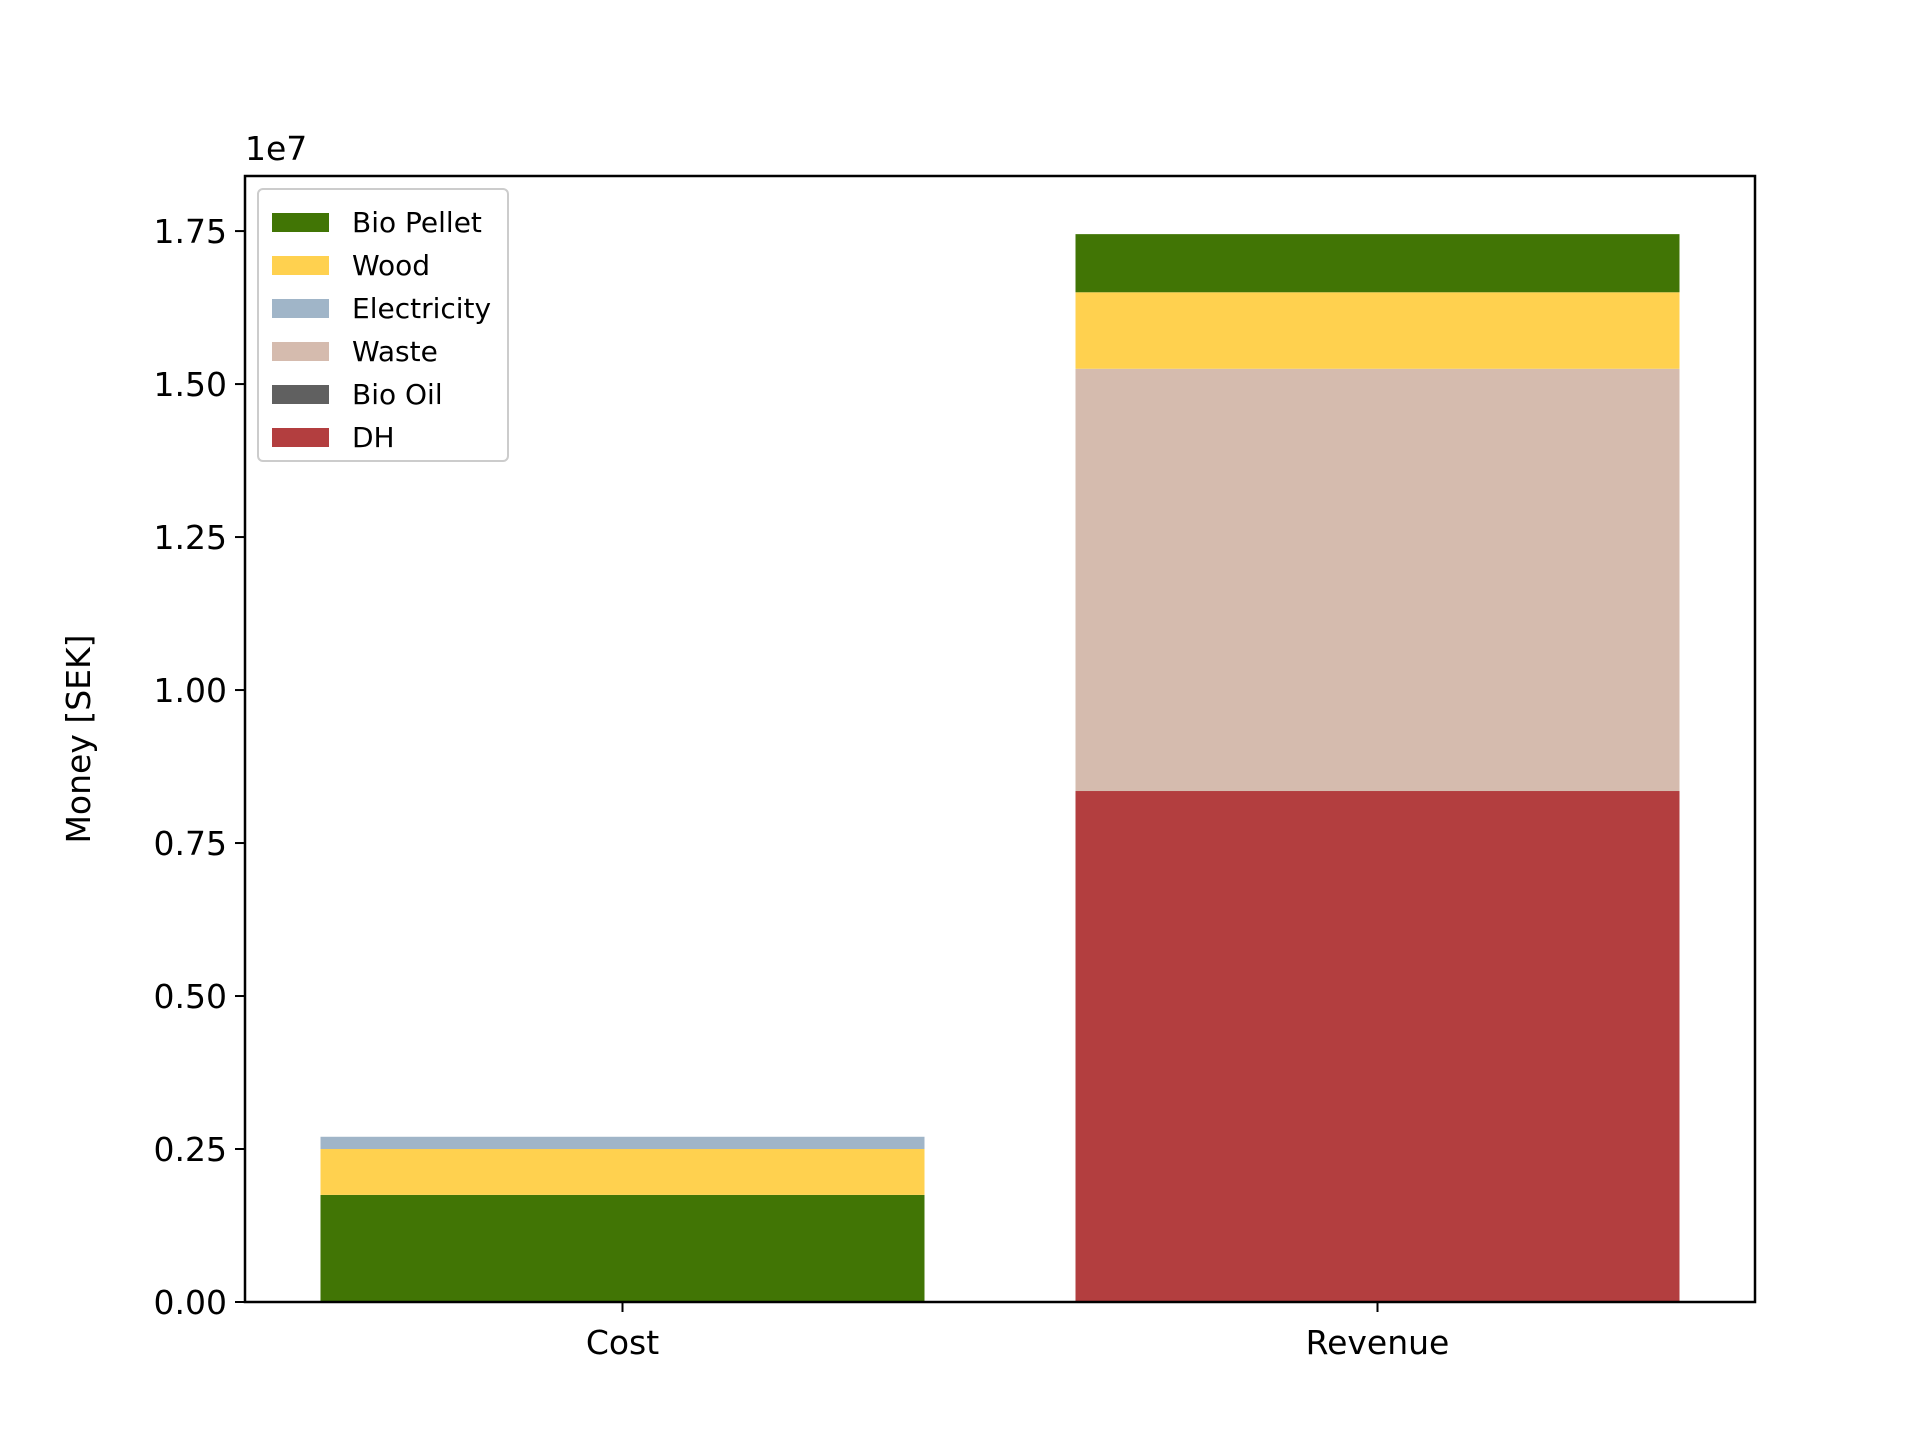 The width and height of the screenshot is (1920, 1444). I want to click on legend-swatch-wood, so click(300, 265).